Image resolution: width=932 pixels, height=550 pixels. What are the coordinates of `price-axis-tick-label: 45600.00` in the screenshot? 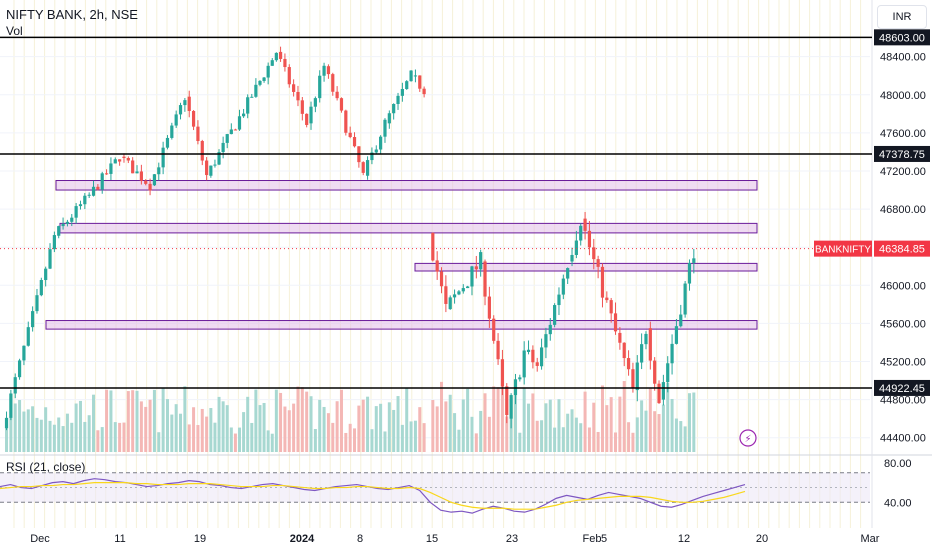 It's located at (903, 324).